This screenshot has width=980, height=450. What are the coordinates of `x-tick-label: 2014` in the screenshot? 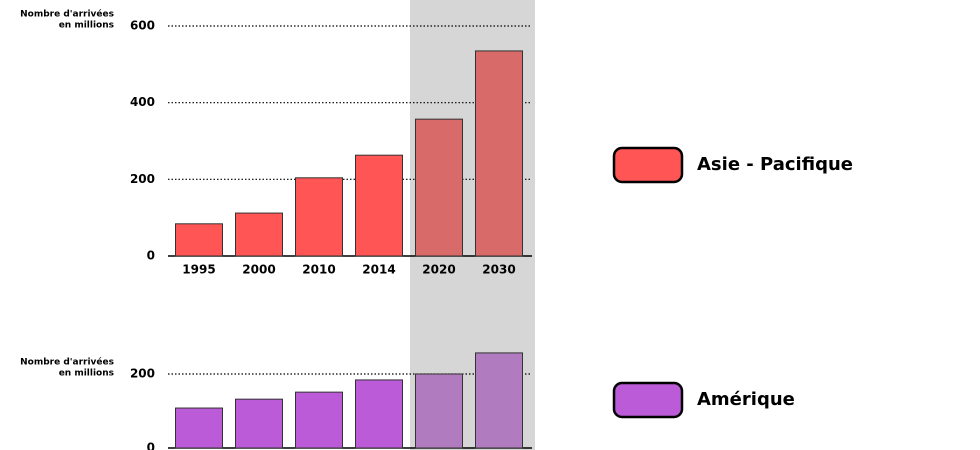 It's located at (378, 270).